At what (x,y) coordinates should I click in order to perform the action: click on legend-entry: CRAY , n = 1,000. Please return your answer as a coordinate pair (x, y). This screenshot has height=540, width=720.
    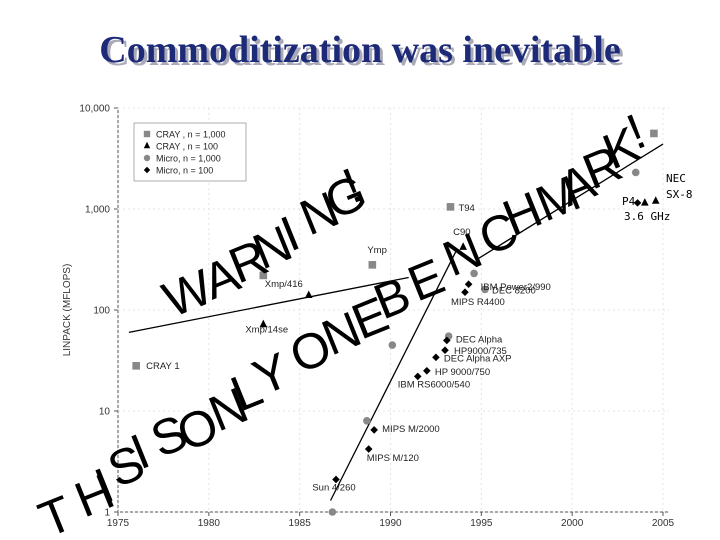
    Looking at the image, I should click on (190, 135).